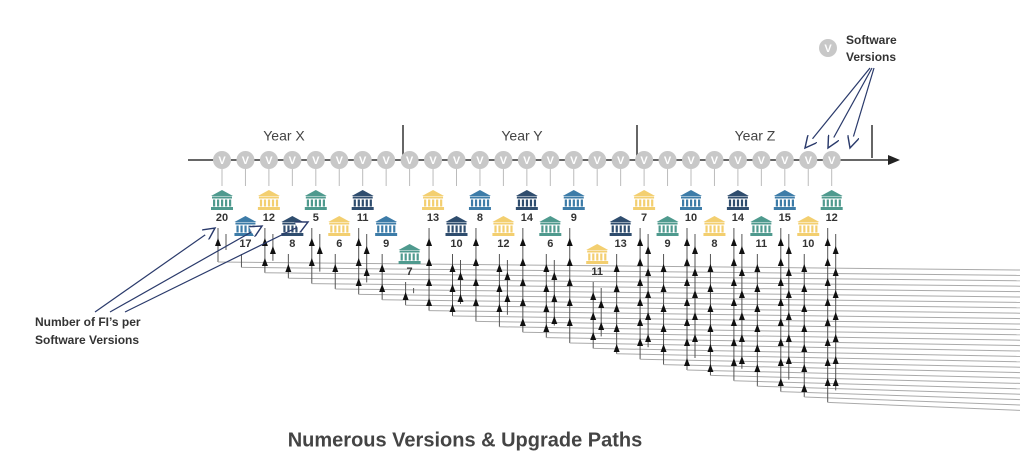 This screenshot has width=1027, height=473. Describe the element at coordinates (284, 136) in the screenshot. I see `year-label: Year X` at that location.